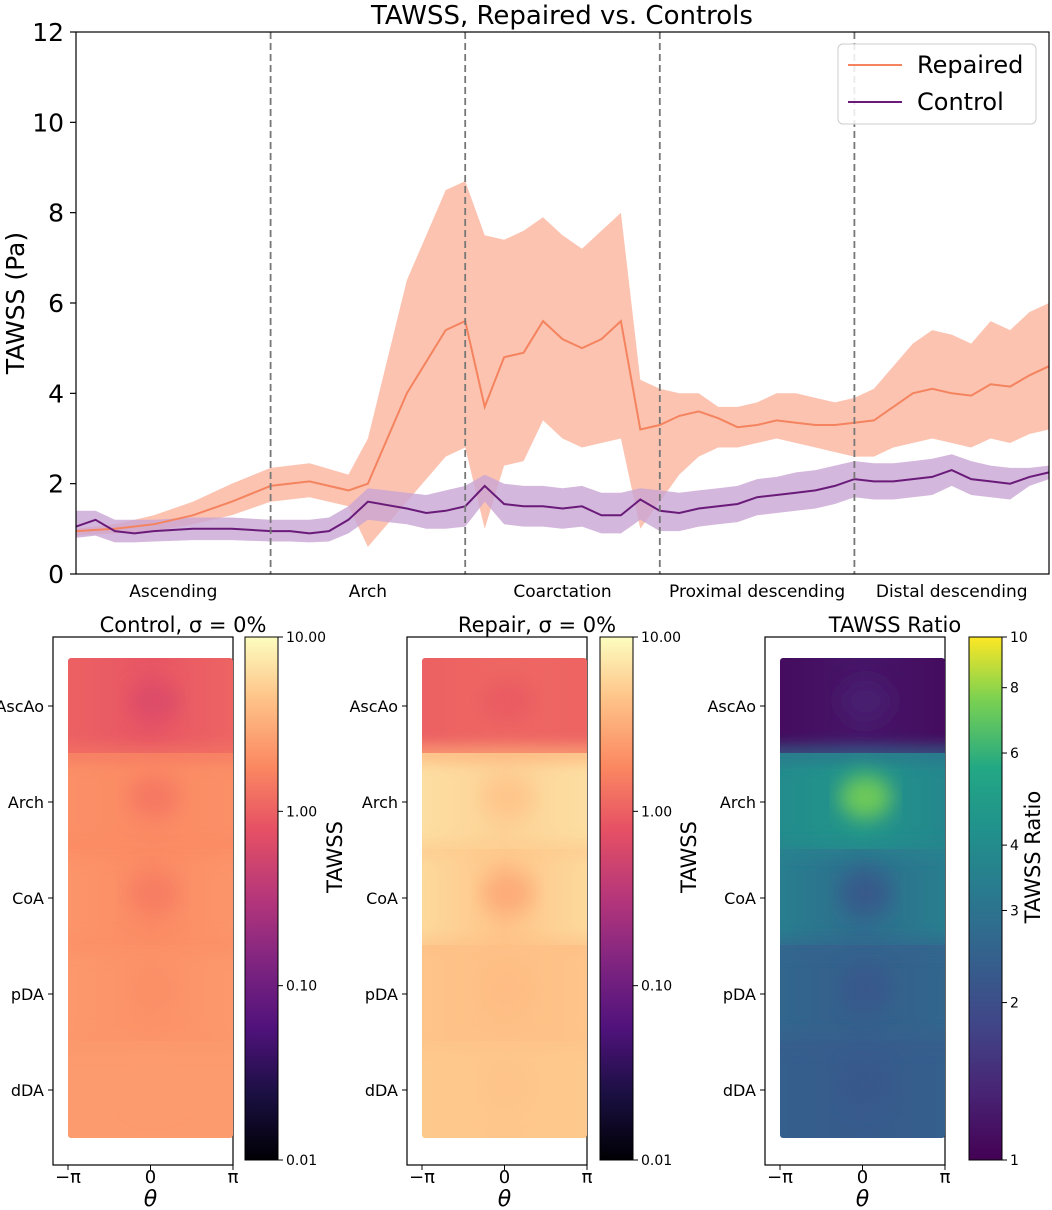  I want to click on y-tick-label: 12, so click(48, 32).